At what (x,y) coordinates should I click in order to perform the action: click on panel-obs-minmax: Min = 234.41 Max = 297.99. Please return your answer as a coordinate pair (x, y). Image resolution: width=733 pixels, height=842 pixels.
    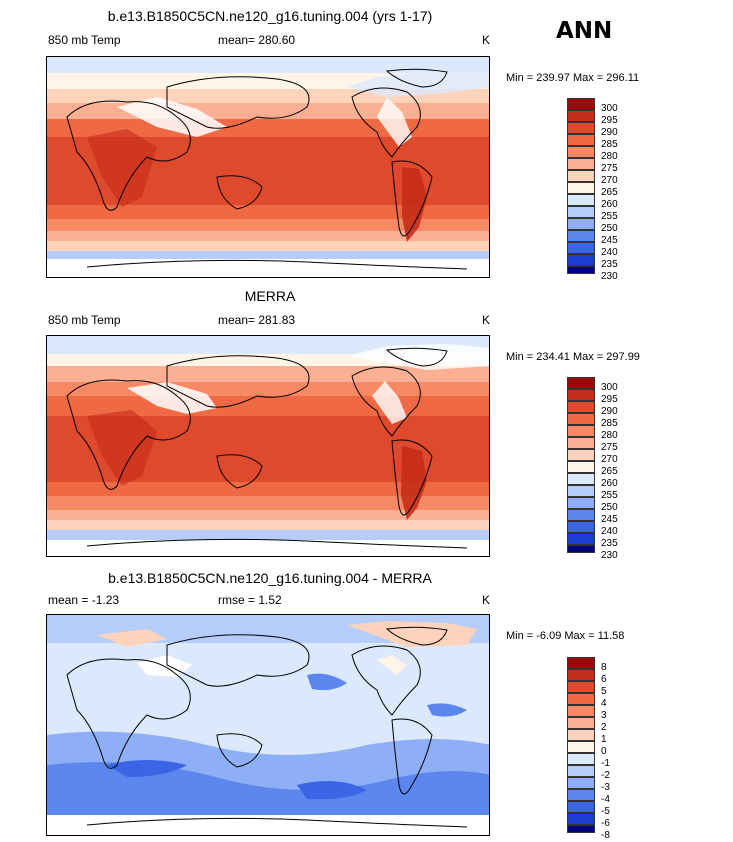
    Looking at the image, I should click on (573, 357).